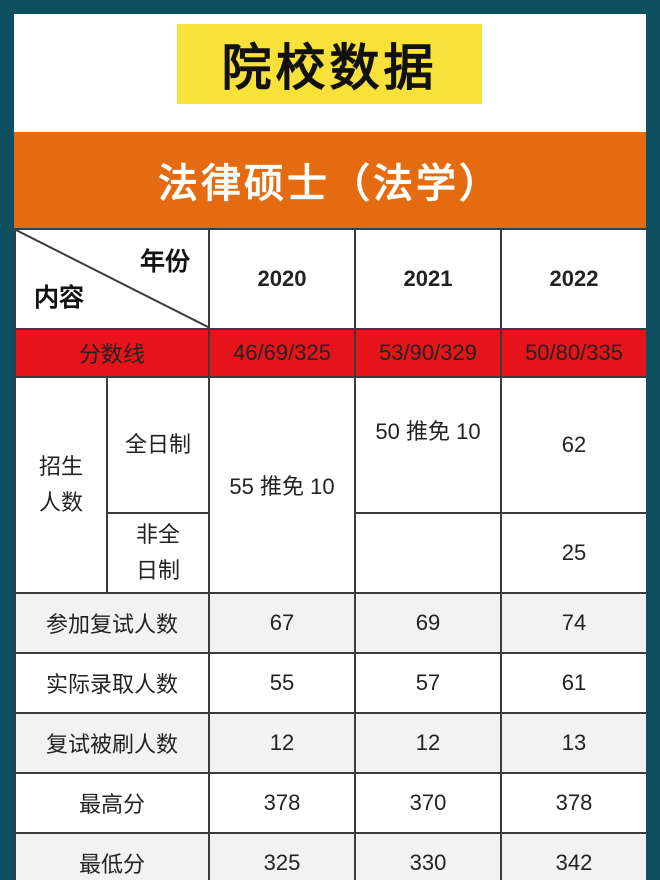  I want to click on enrollment-2021-parttime, so click(428, 553).